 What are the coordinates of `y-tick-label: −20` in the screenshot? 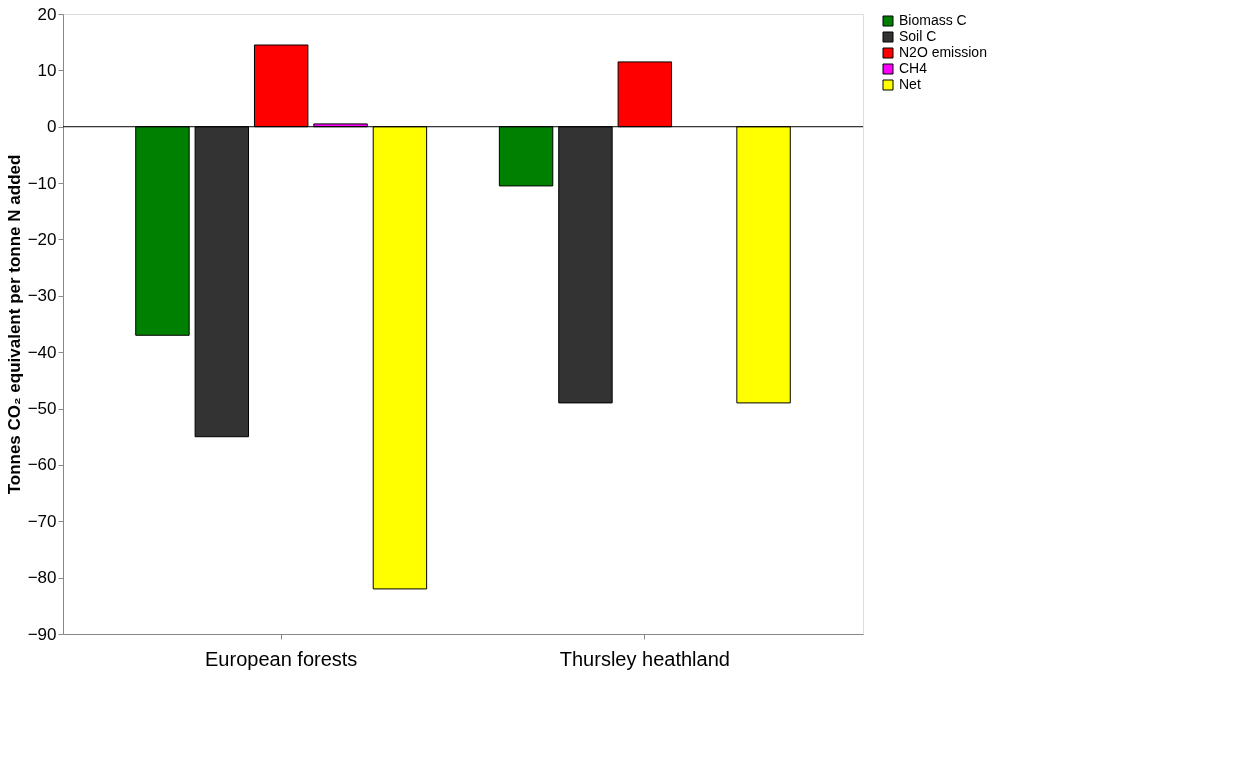 It's located at (42, 239).